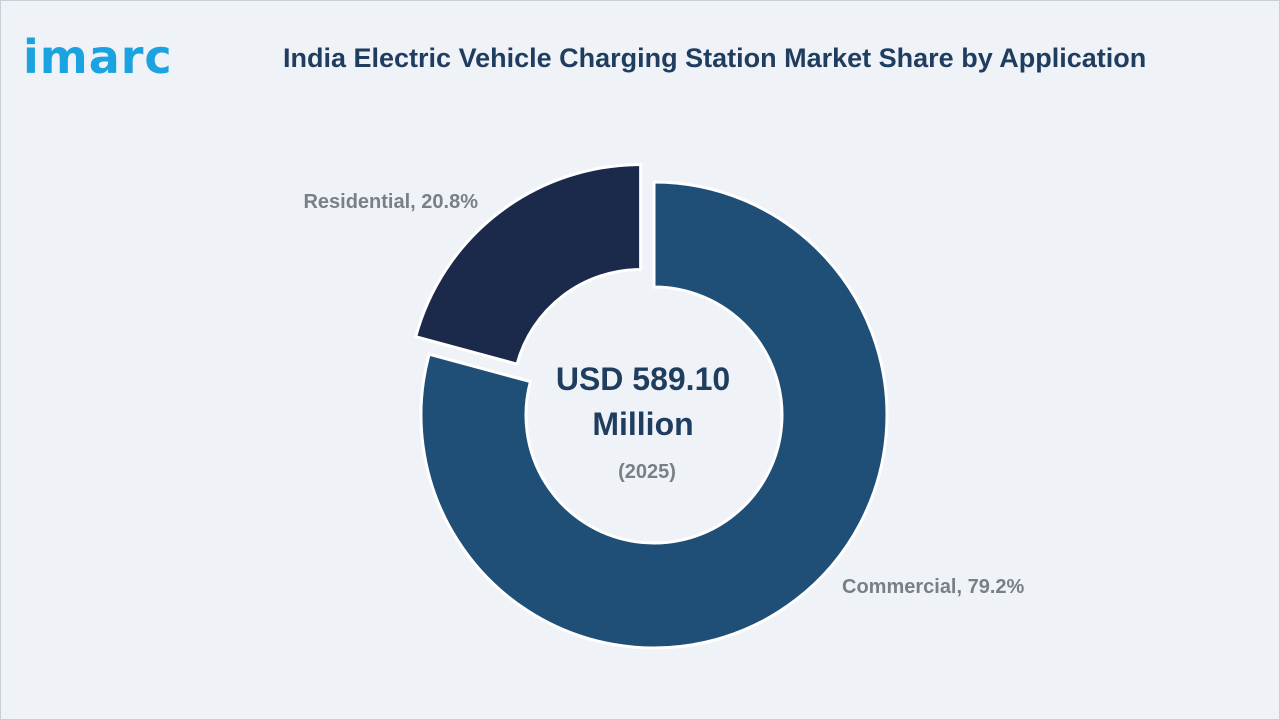 The width and height of the screenshot is (1280, 720). Describe the element at coordinates (647, 472) in the screenshot. I see `center-year: (2025)` at that location.